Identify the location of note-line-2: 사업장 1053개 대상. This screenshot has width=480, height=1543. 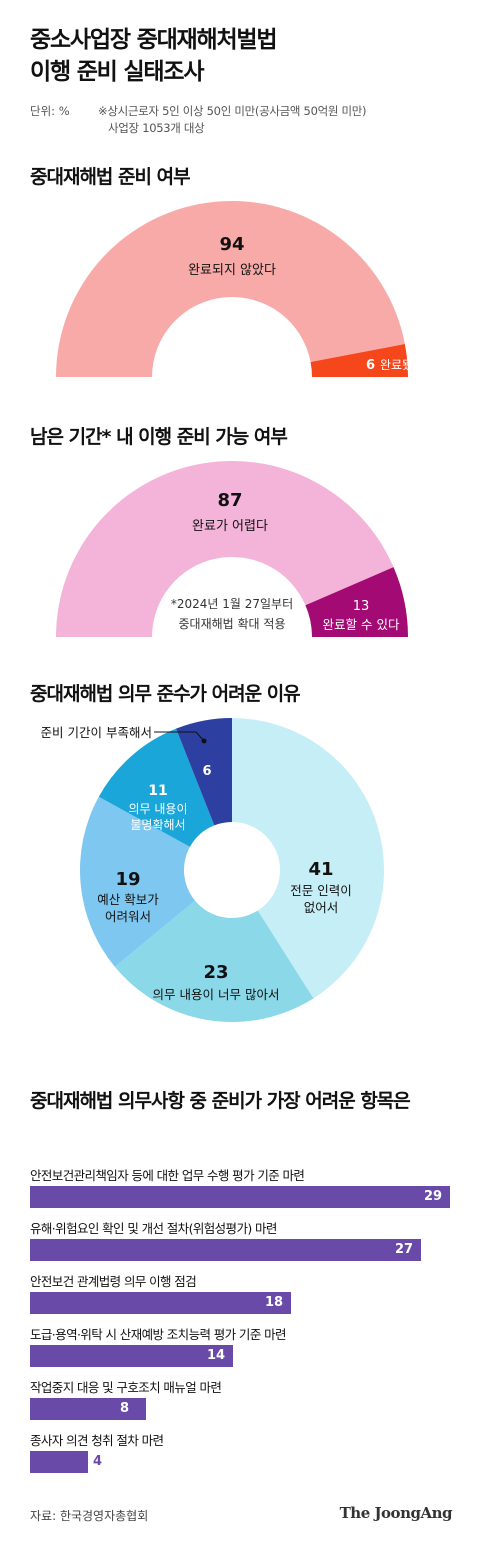
(156, 128).